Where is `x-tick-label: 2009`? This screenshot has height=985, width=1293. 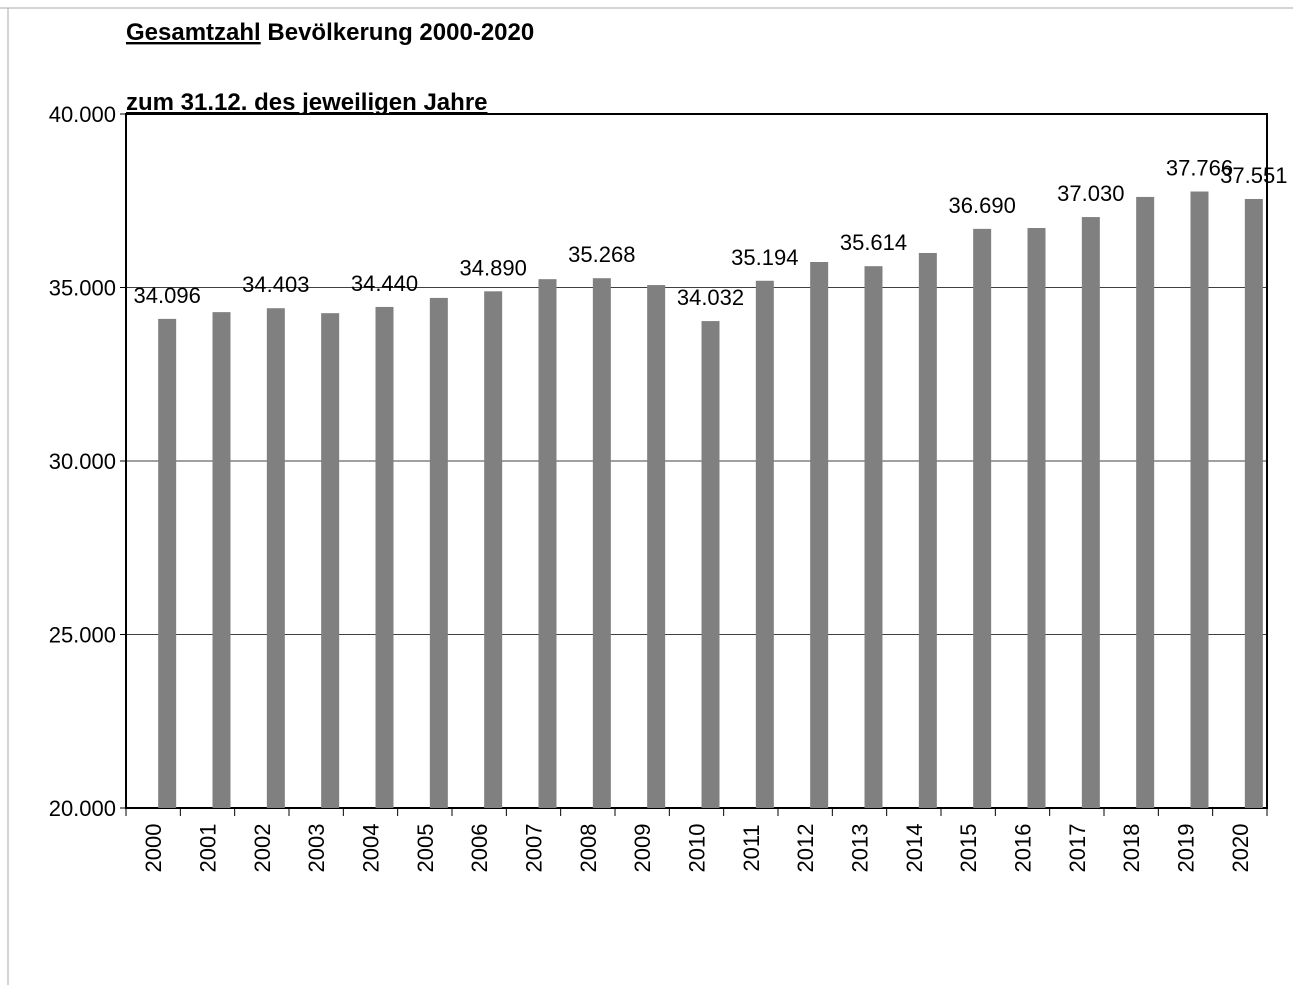
x-tick-label: 2009 is located at coordinates (642, 848).